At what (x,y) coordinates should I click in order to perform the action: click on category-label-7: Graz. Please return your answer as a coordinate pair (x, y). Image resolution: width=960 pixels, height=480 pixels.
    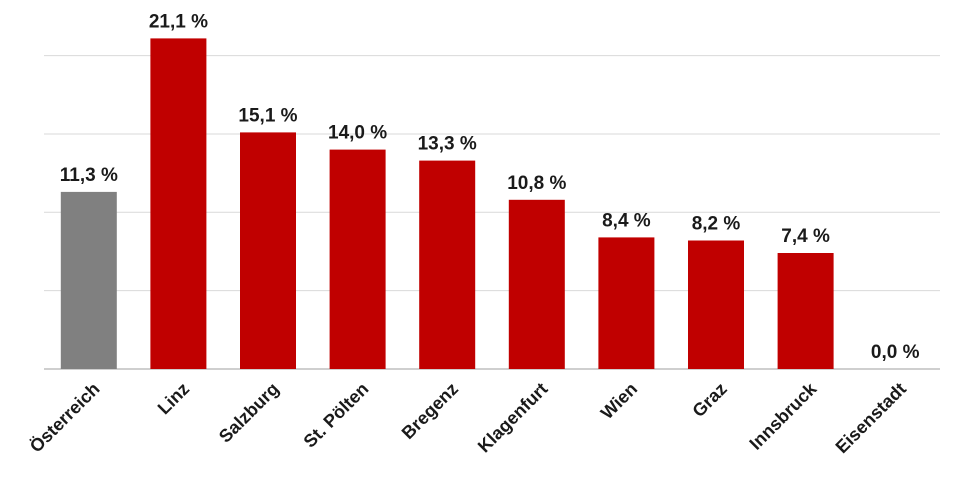
    Looking at the image, I should click on (709, 400).